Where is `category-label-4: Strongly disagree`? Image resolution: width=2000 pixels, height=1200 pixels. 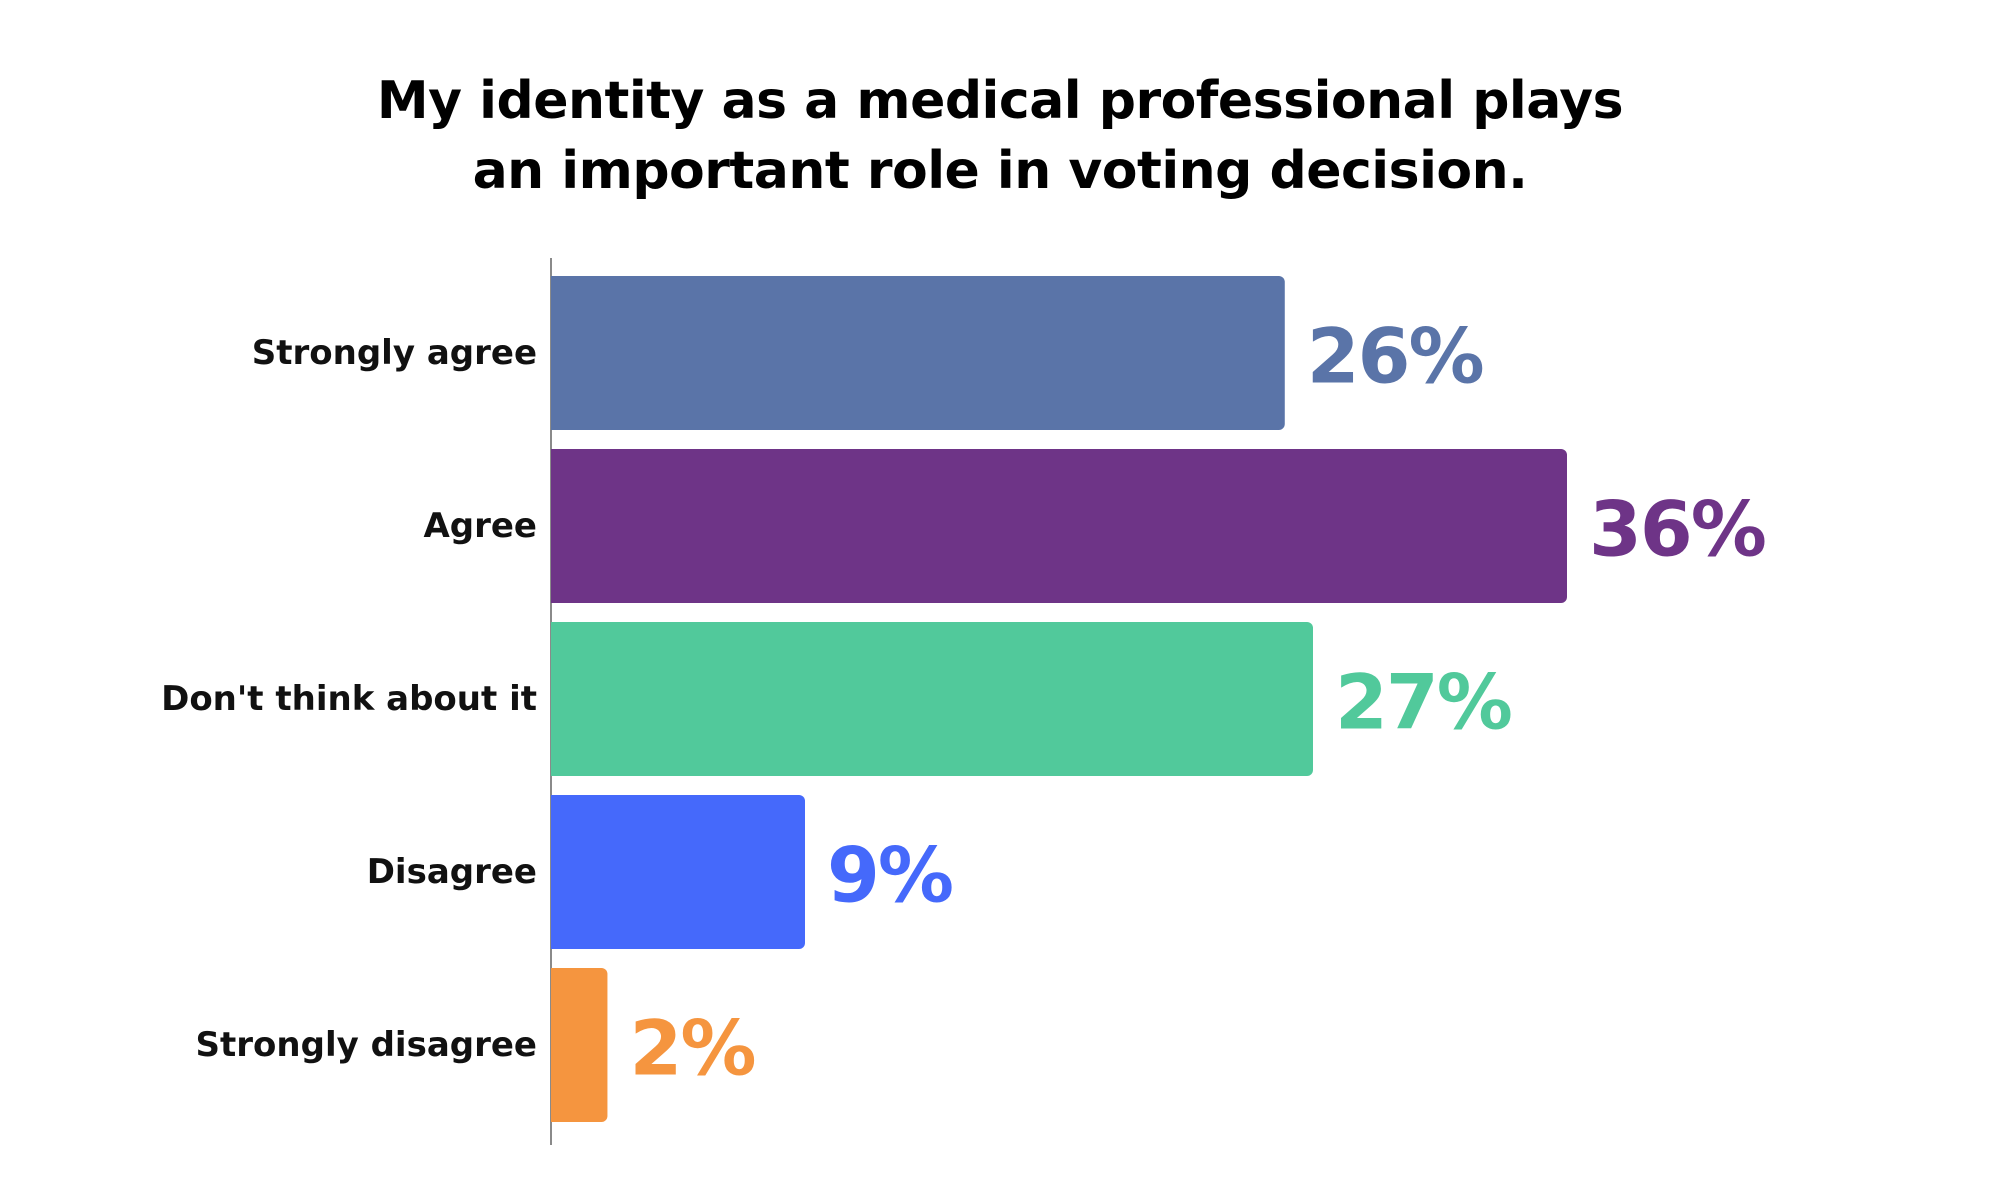
category-label-4: Strongly disagree is located at coordinates (366, 1045).